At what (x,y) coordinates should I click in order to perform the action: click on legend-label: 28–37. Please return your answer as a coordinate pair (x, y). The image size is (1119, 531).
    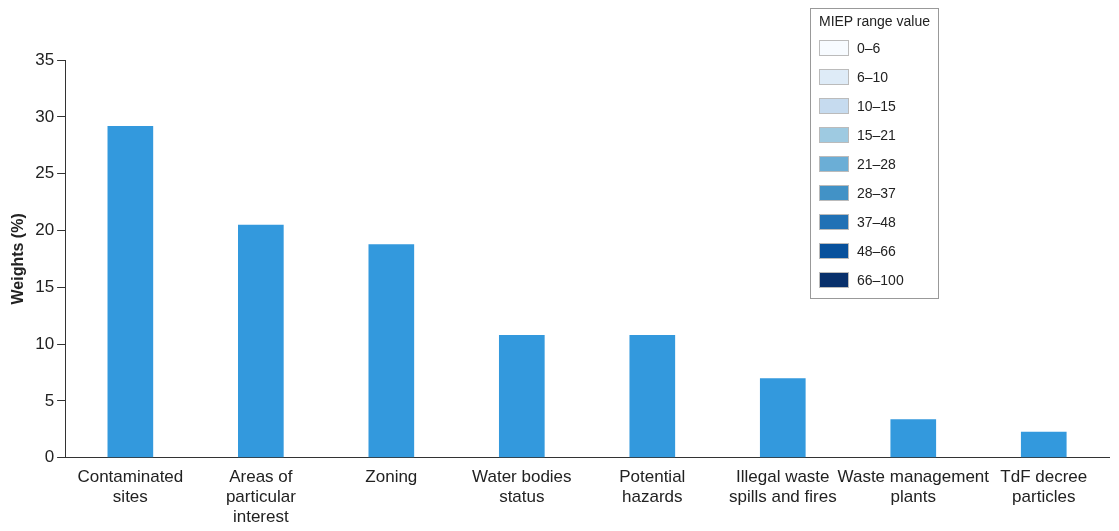
    Looking at the image, I should click on (876, 192).